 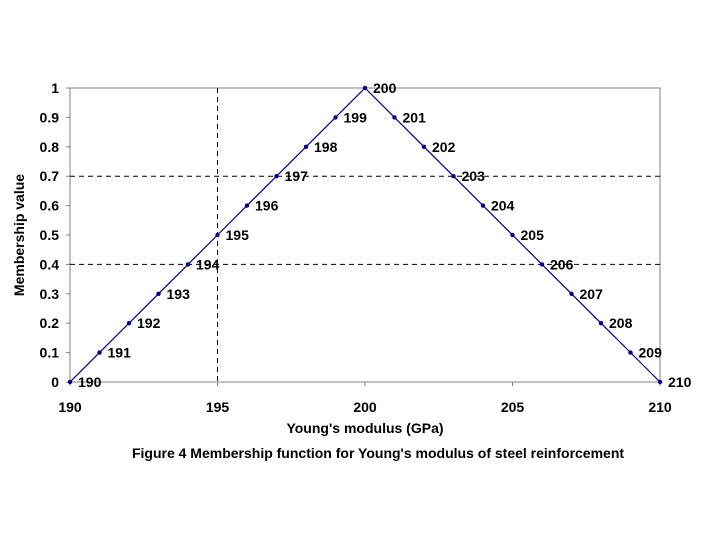 I want to click on data-point-label: 204, so click(x=503, y=206).